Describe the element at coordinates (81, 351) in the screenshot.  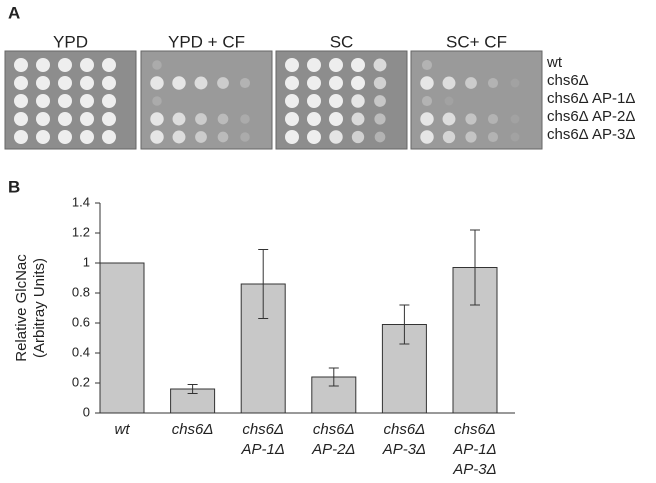
I see `y-tick-label: 0.4` at that location.